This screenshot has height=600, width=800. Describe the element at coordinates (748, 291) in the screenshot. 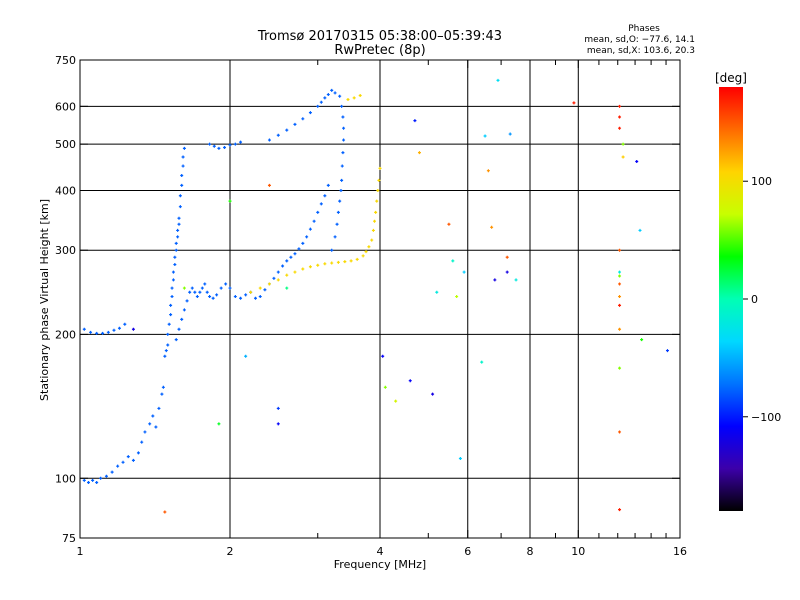

I see `colorbar: [deg] 100 0 −100` at that location.